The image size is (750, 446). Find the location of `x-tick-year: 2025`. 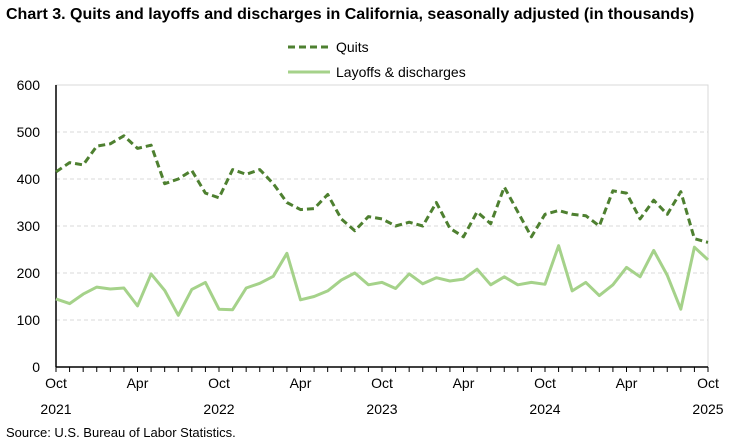

x-tick-year: 2025 is located at coordinates (707, 409).